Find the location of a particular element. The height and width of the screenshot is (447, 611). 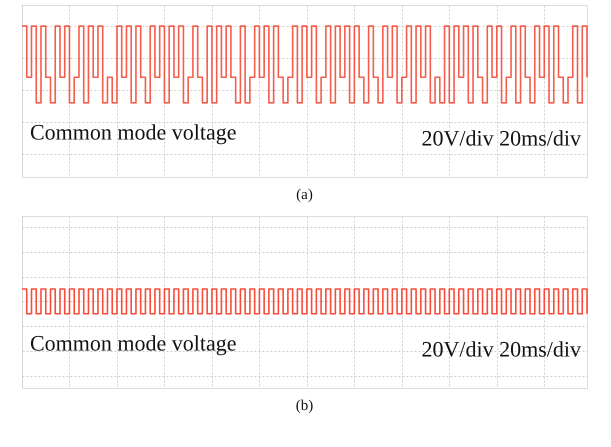

text: (b) is located at coordinates (305, 406).